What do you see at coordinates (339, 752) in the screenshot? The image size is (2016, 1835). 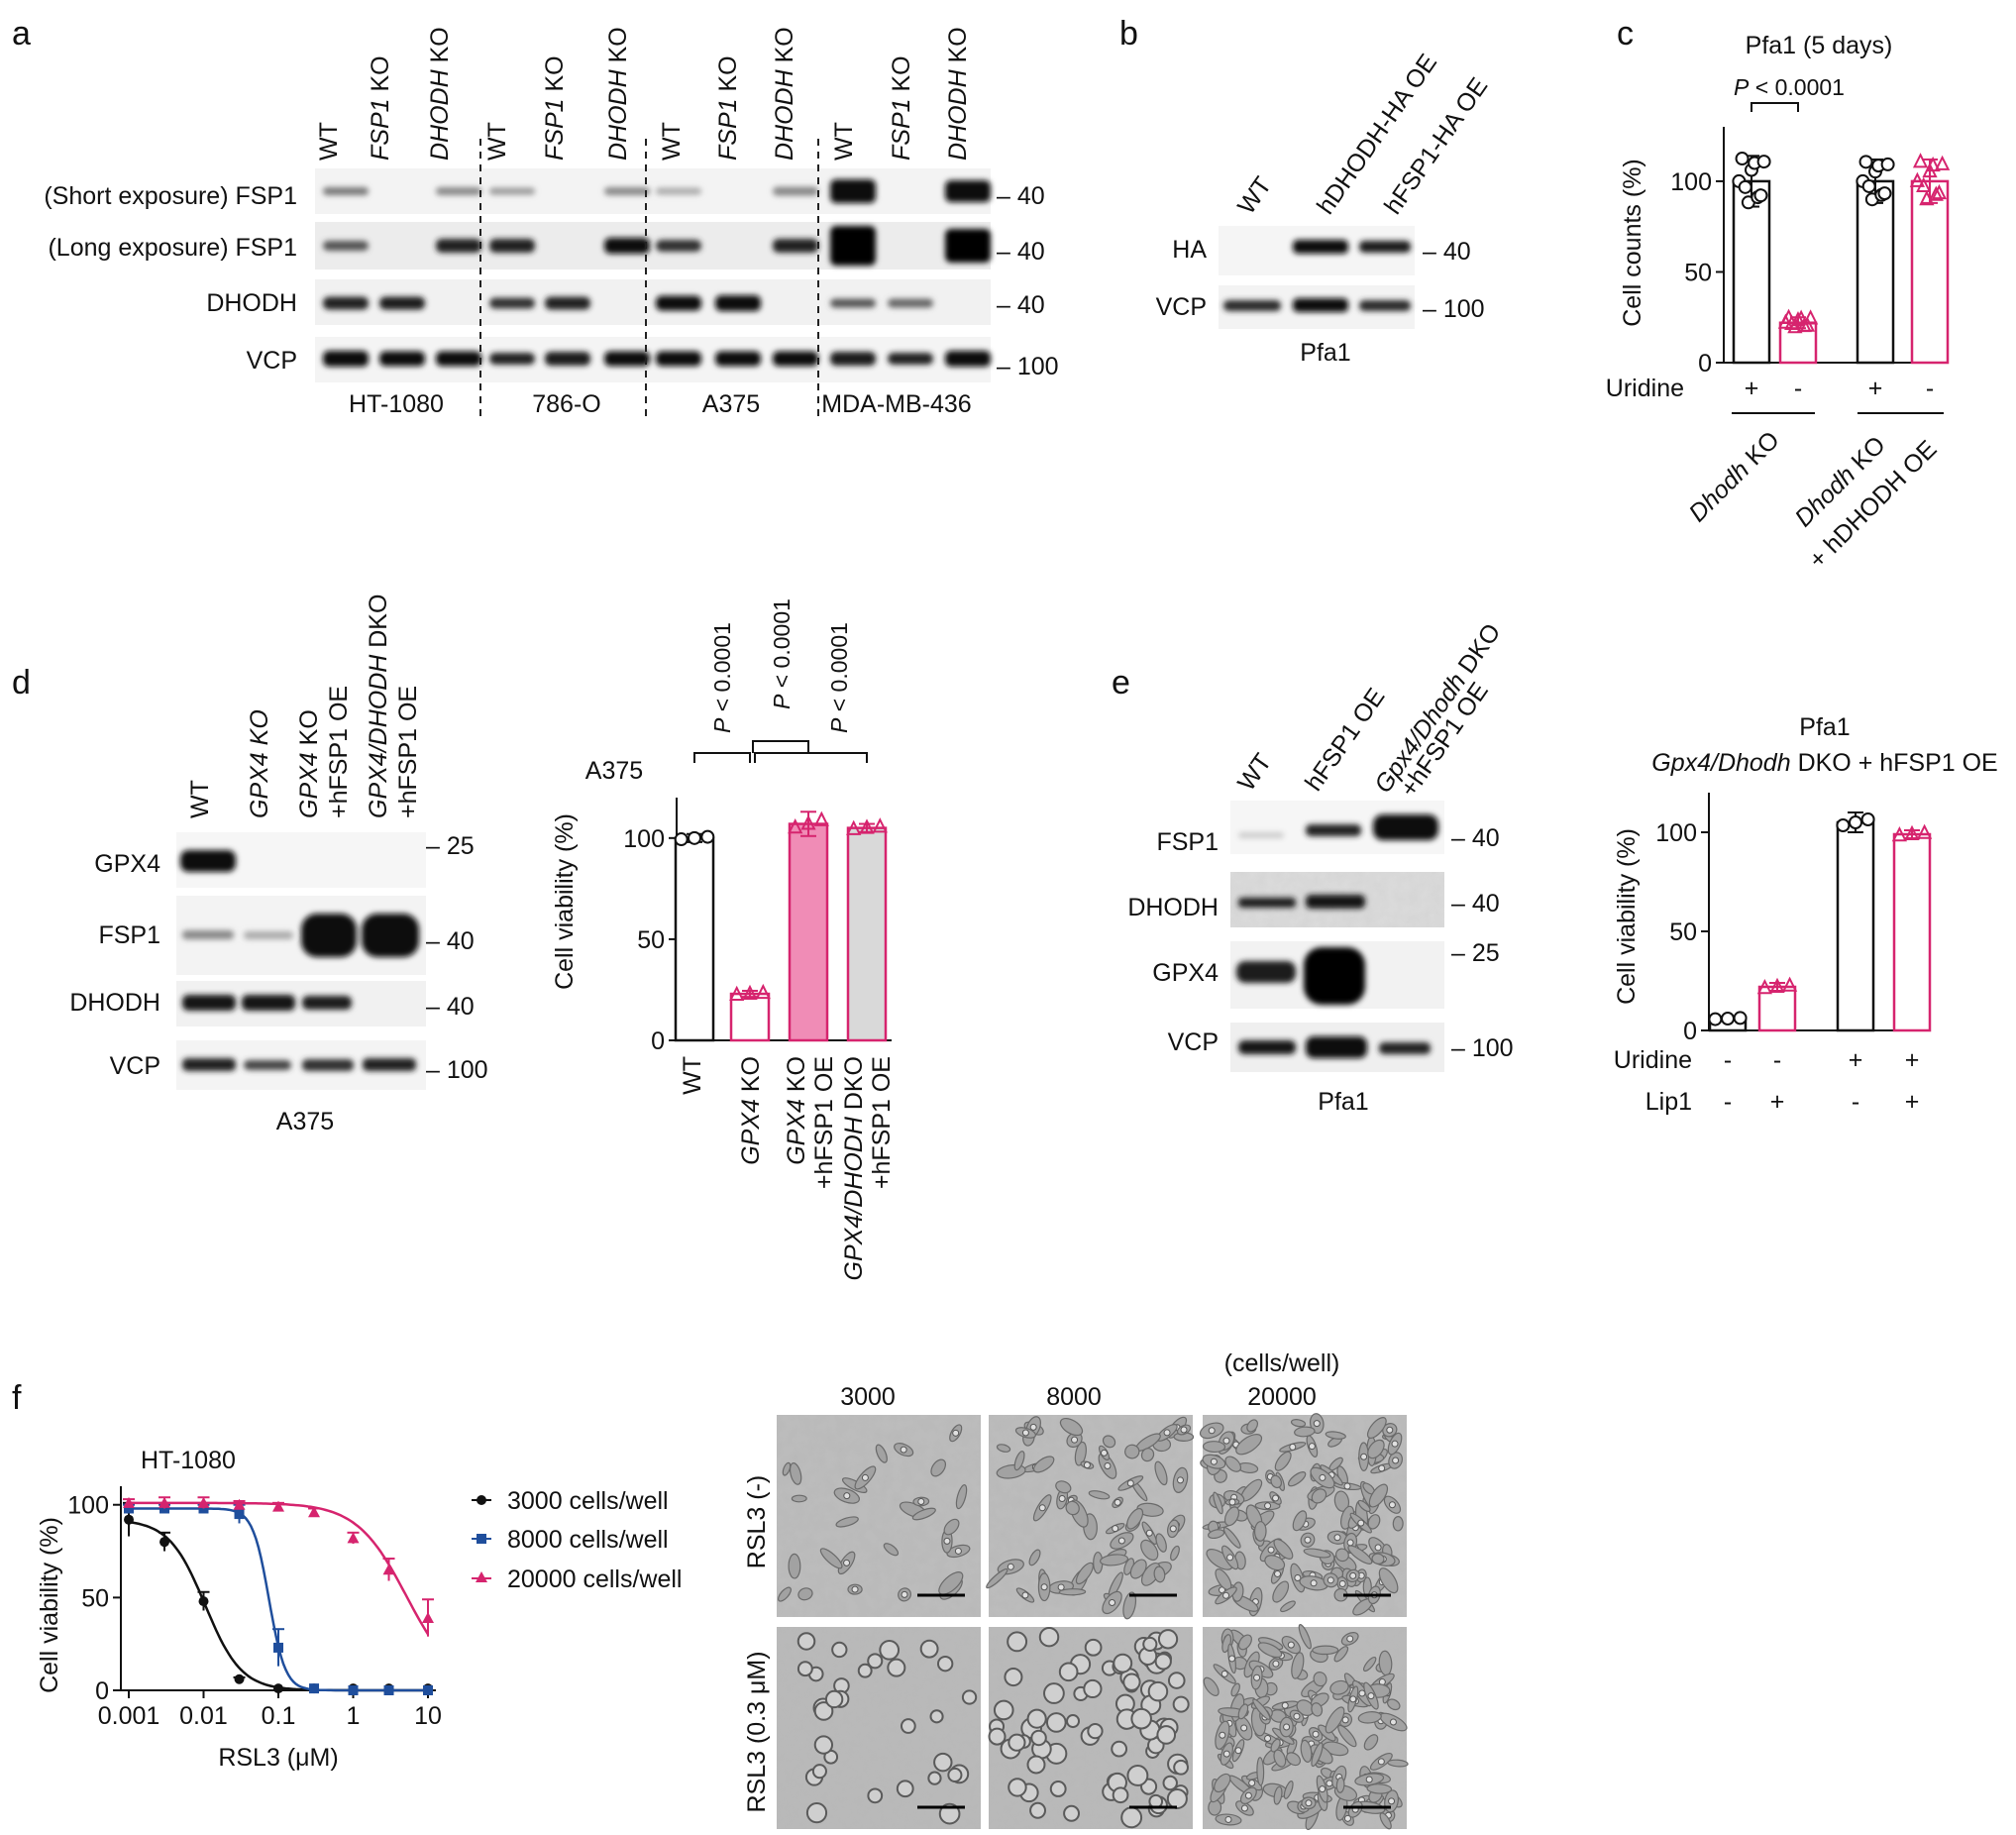 I see `lane-label: +hFSP1 OE` at bounding box center [339, 752].